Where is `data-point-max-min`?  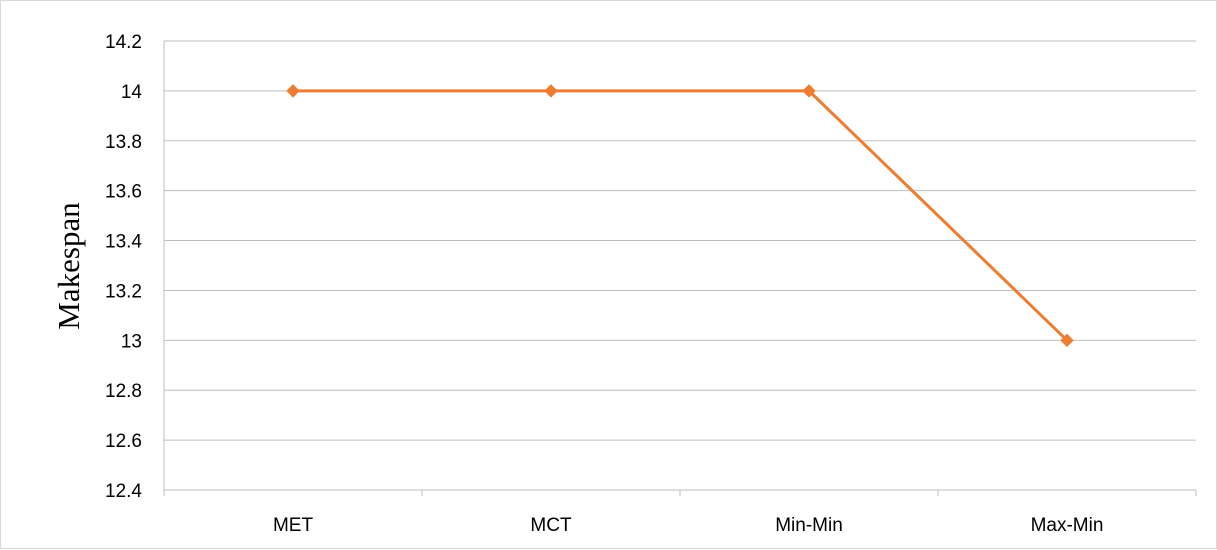 data-point-max-min is located at coordinates (1067, 340).